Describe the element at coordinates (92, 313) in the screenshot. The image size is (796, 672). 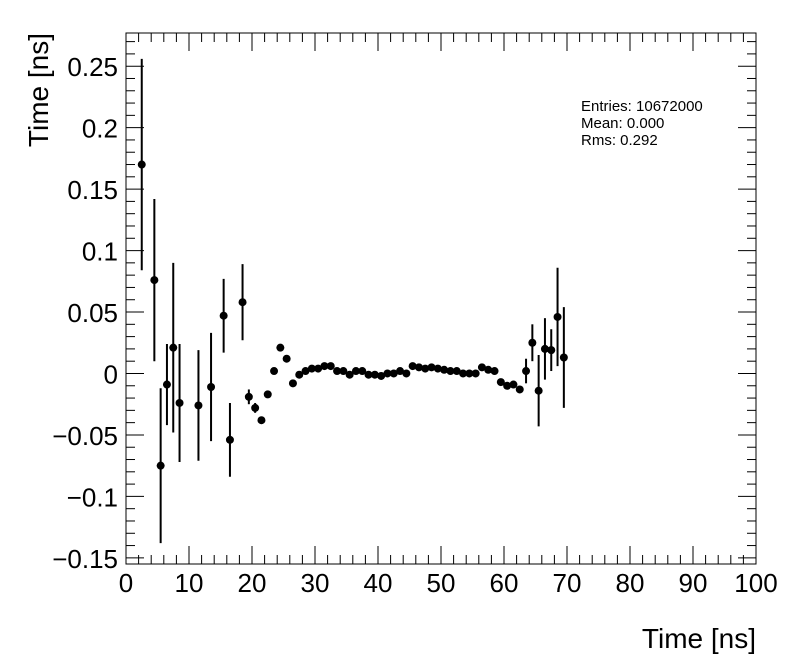
I see `y-tick-label: 0.05` at that location.